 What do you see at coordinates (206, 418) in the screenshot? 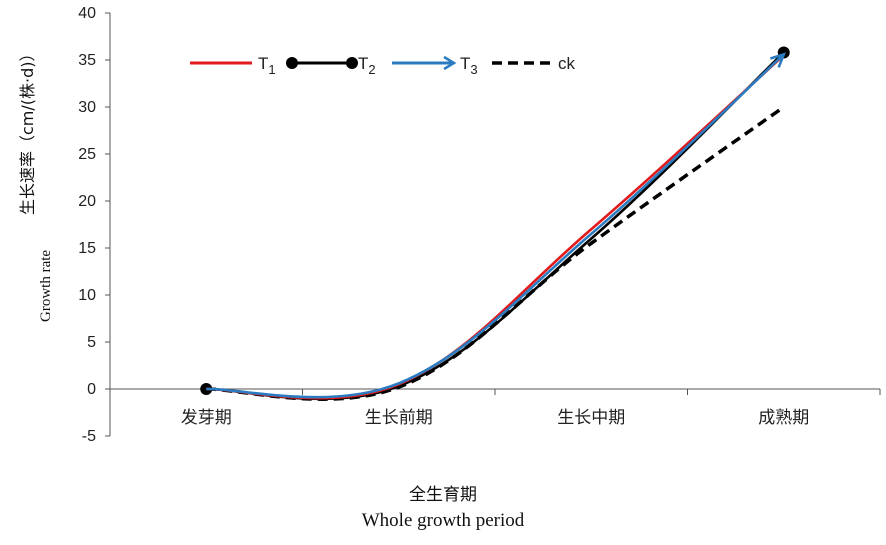
I see `x-category-label: 发芽期` at bounding box center [206, 418].